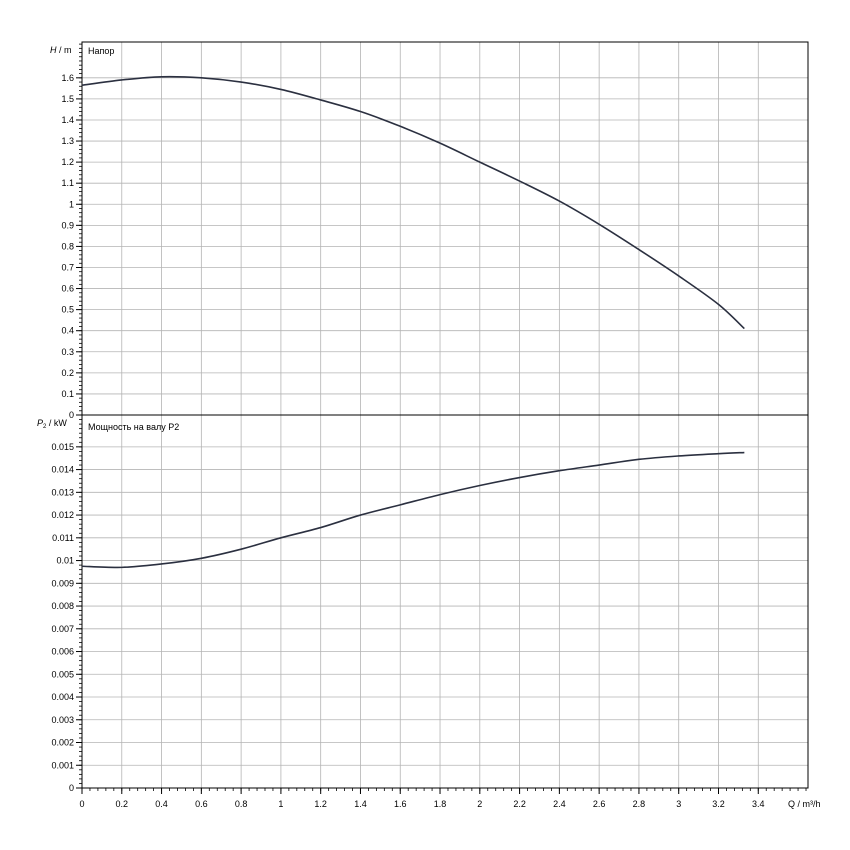  Describe the element at coordinates (599, 804) in the screenshot. I see `x-tick-label: 2.6` at that location.